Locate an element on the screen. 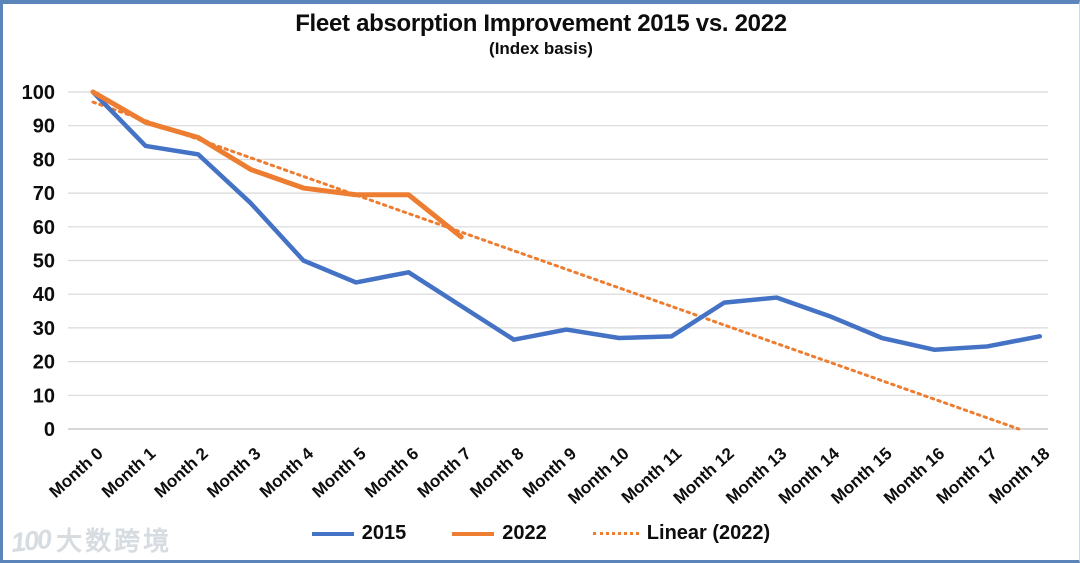 The height and width of the screenshot is (563, 1080). legend-label-2015: 2015 is located at coordinates (384, 533).